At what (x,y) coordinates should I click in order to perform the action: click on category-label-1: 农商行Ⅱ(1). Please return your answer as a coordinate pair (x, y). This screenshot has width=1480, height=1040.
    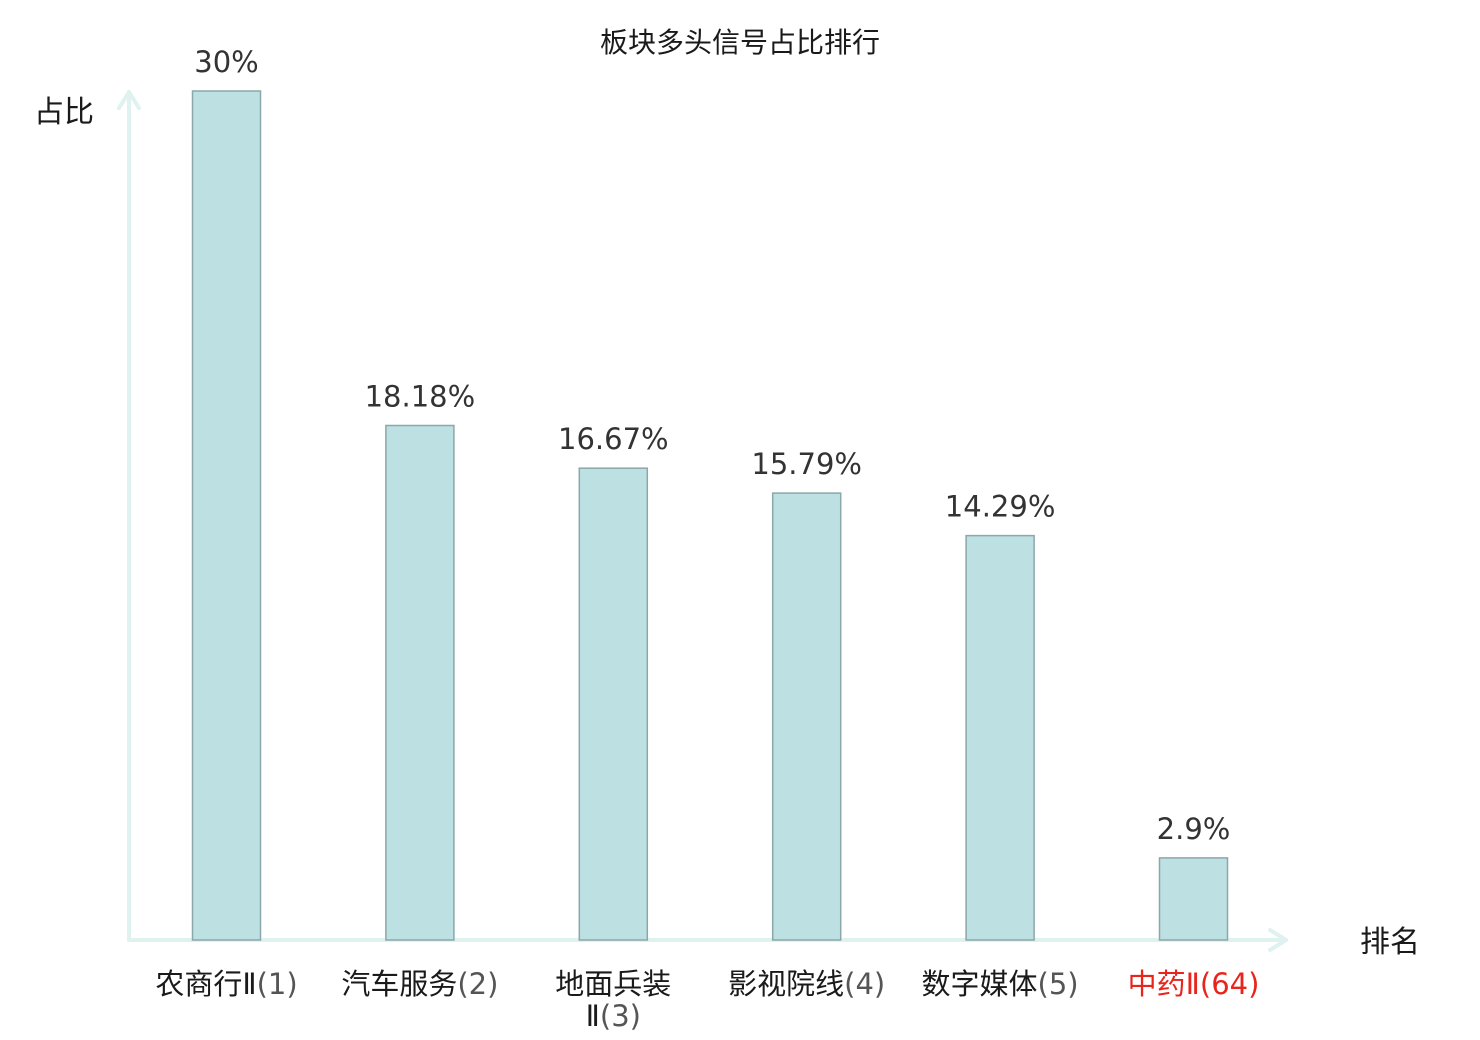
    Looking at the image, I should click on (226, 984).